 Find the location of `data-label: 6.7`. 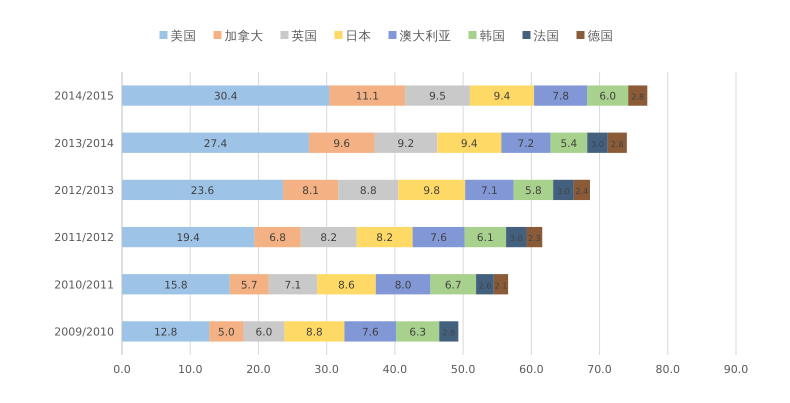

data-label: 6.7 is located at coordinates (453, 285).